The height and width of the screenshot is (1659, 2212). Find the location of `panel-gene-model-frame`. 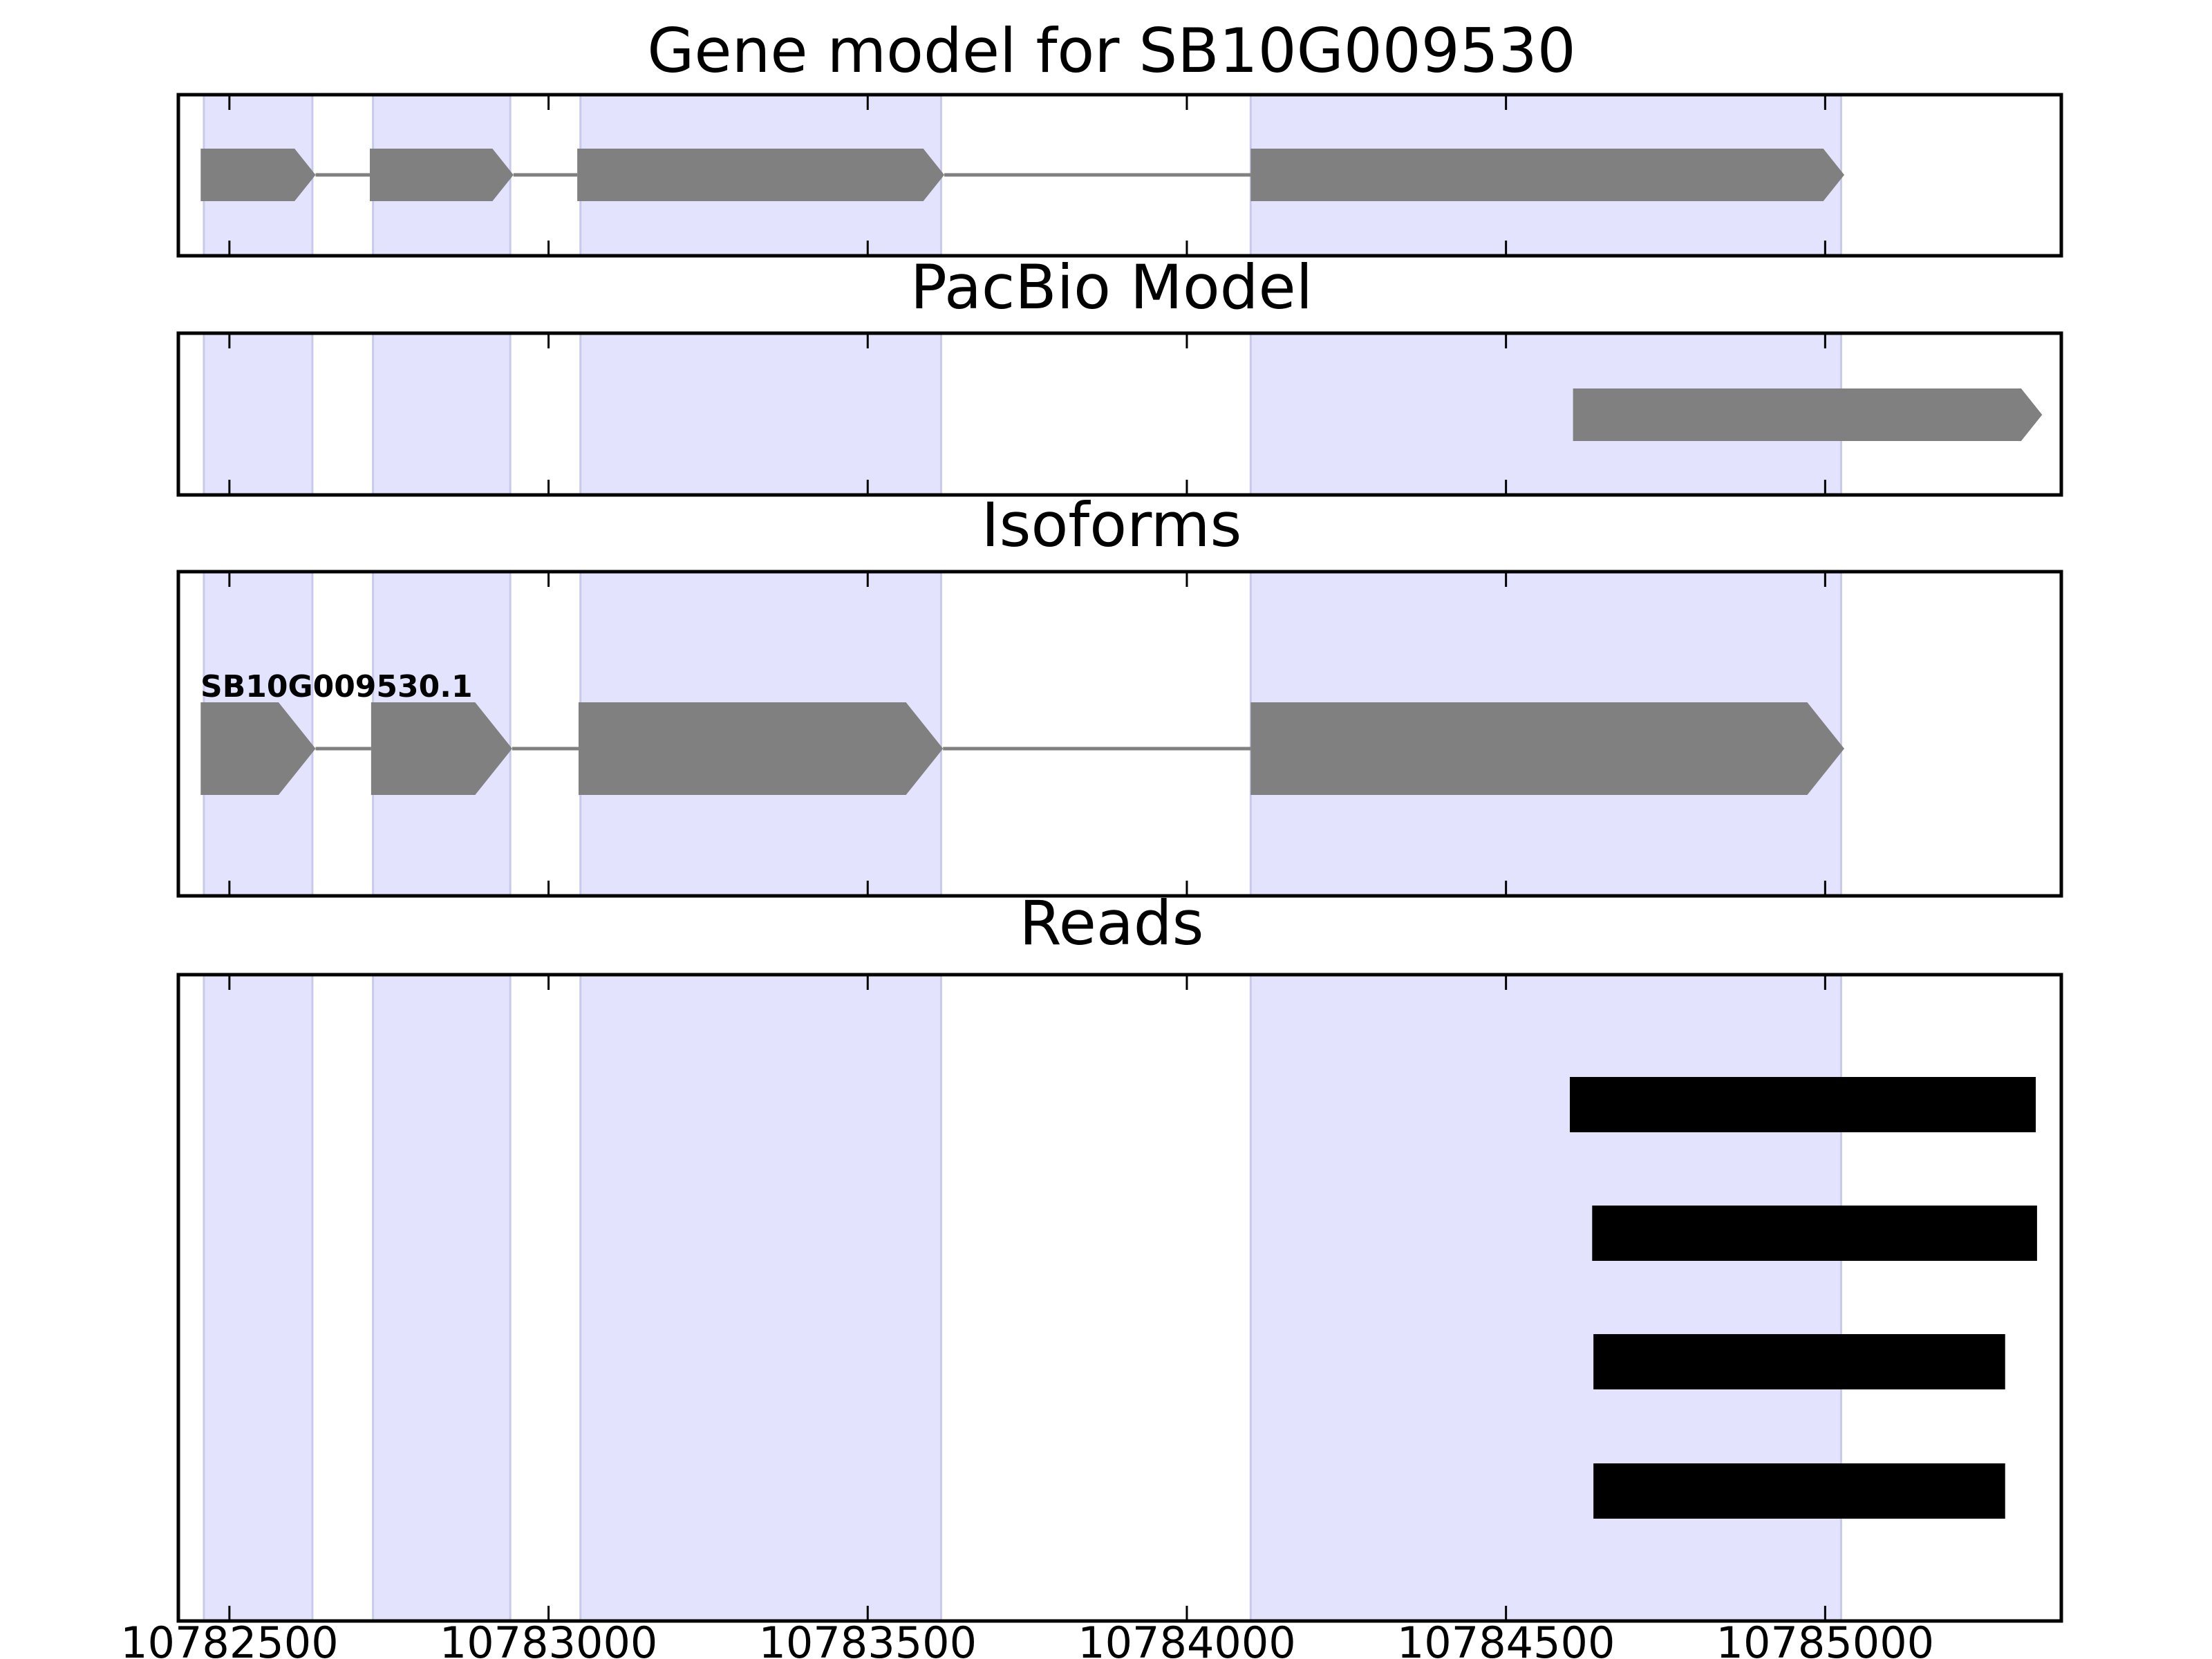

panel-gene-model-frame is located at coordinates (1119, 175).